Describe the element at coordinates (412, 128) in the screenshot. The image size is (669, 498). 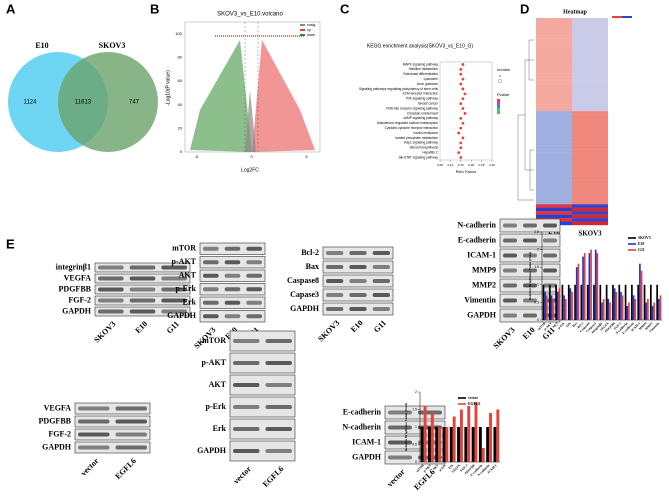
I see `y-tick-label: Cytokine-cytokine receptor interaction` at that location.